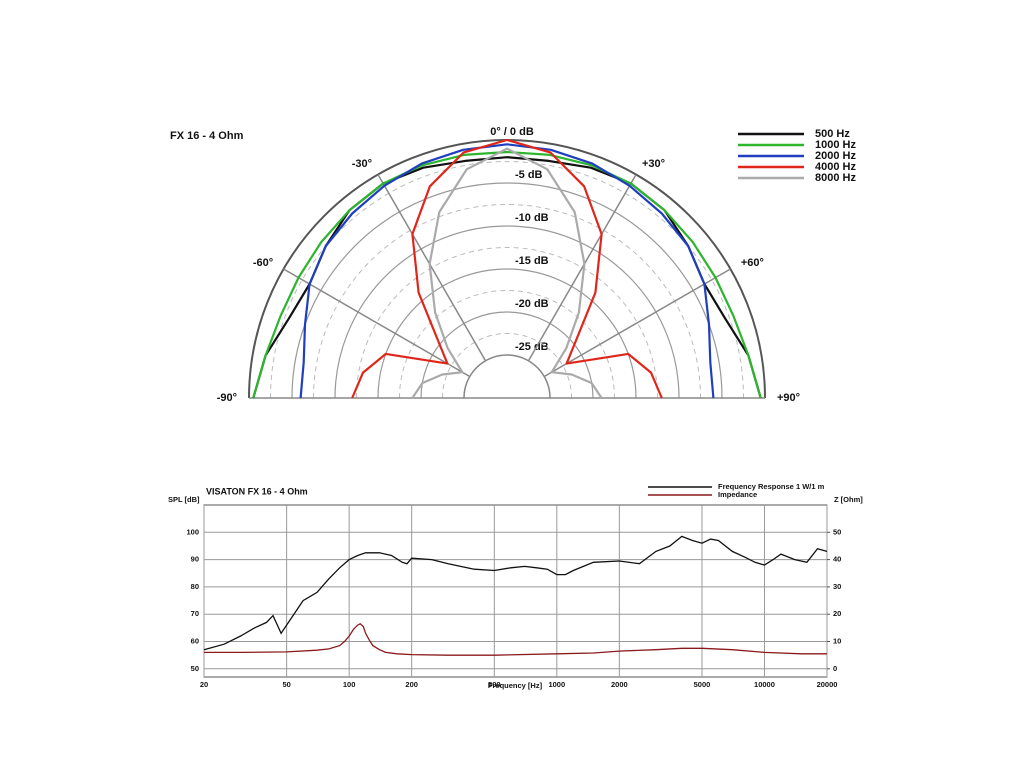  What do you see at coordinates (192, 531) in the screenshot?
I see `y-tick-label: 100` at bounding box center [192, 531].